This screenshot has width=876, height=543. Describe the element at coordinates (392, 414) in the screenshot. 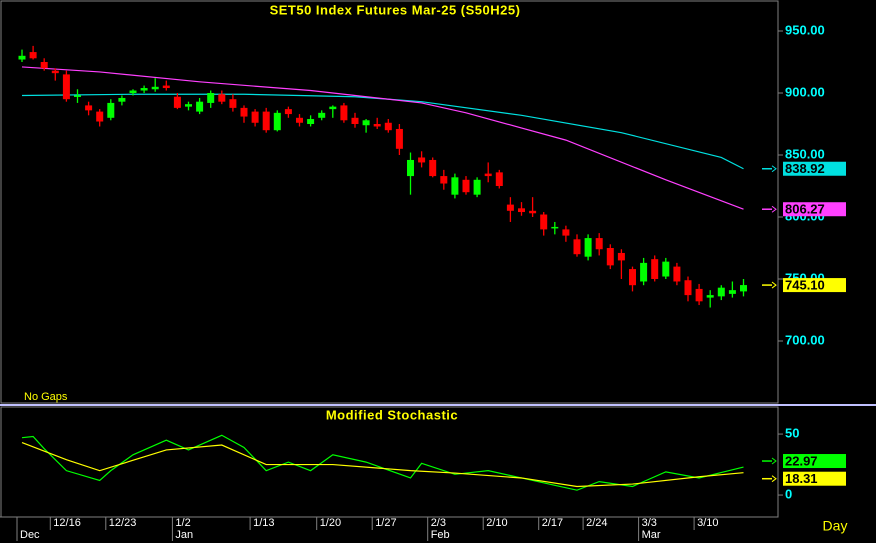

I see `stoch-title: Modified Stochastic` at that location.